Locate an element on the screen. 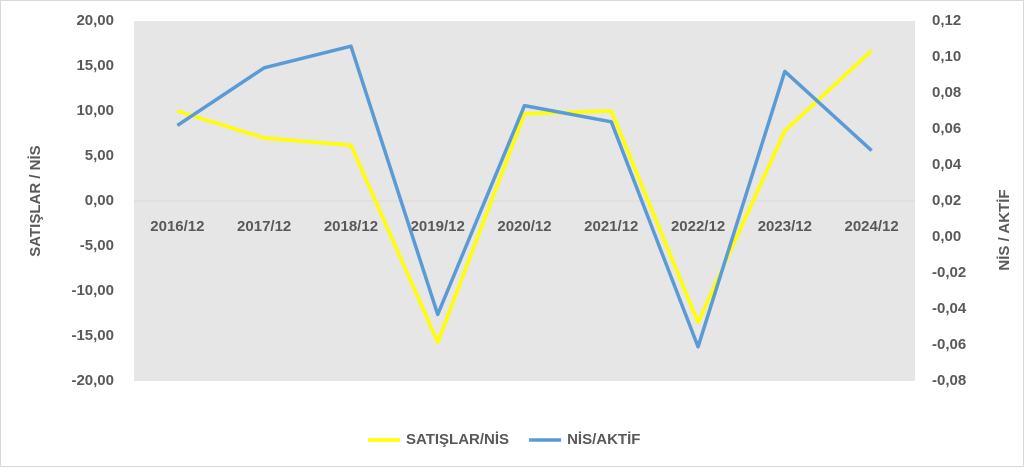 This screenshot has width=1024, height=472. x-tick-label: 2017/12 is located at coordinates (264, 226).